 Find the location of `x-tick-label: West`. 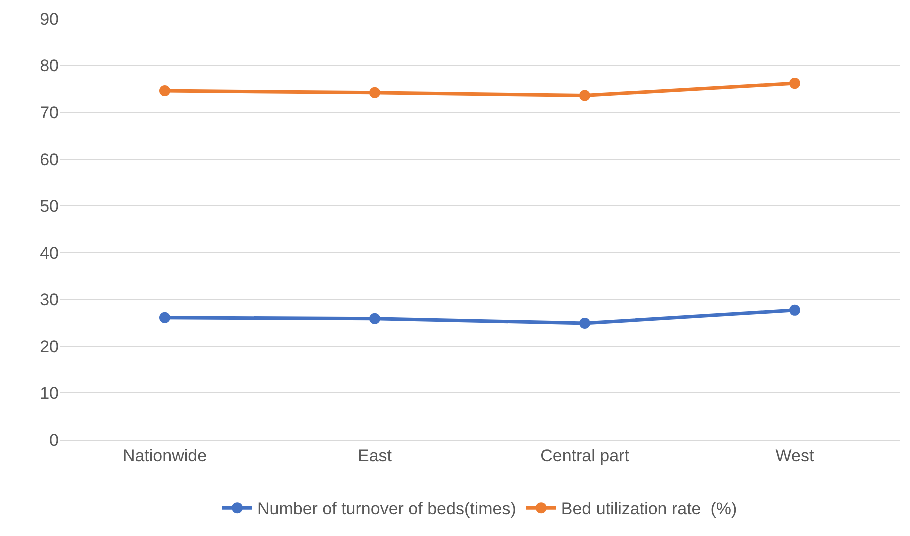

x-tick-label: West is located at coordinates (795, 456).